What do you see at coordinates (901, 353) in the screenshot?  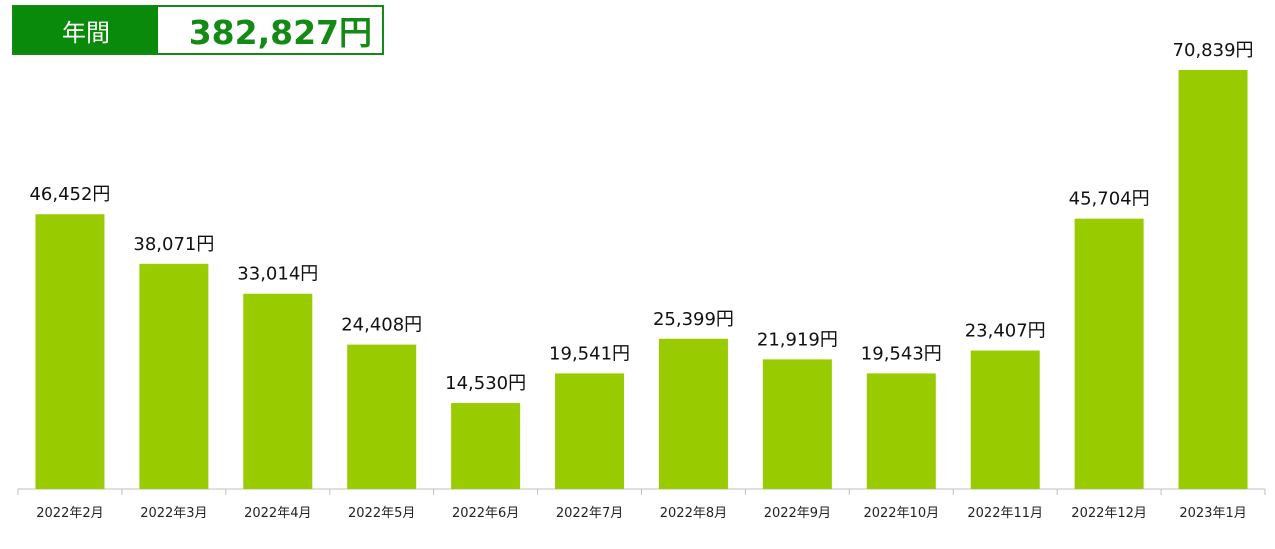 I see `data-label: 19,543円` at bounding box center [901, 353].